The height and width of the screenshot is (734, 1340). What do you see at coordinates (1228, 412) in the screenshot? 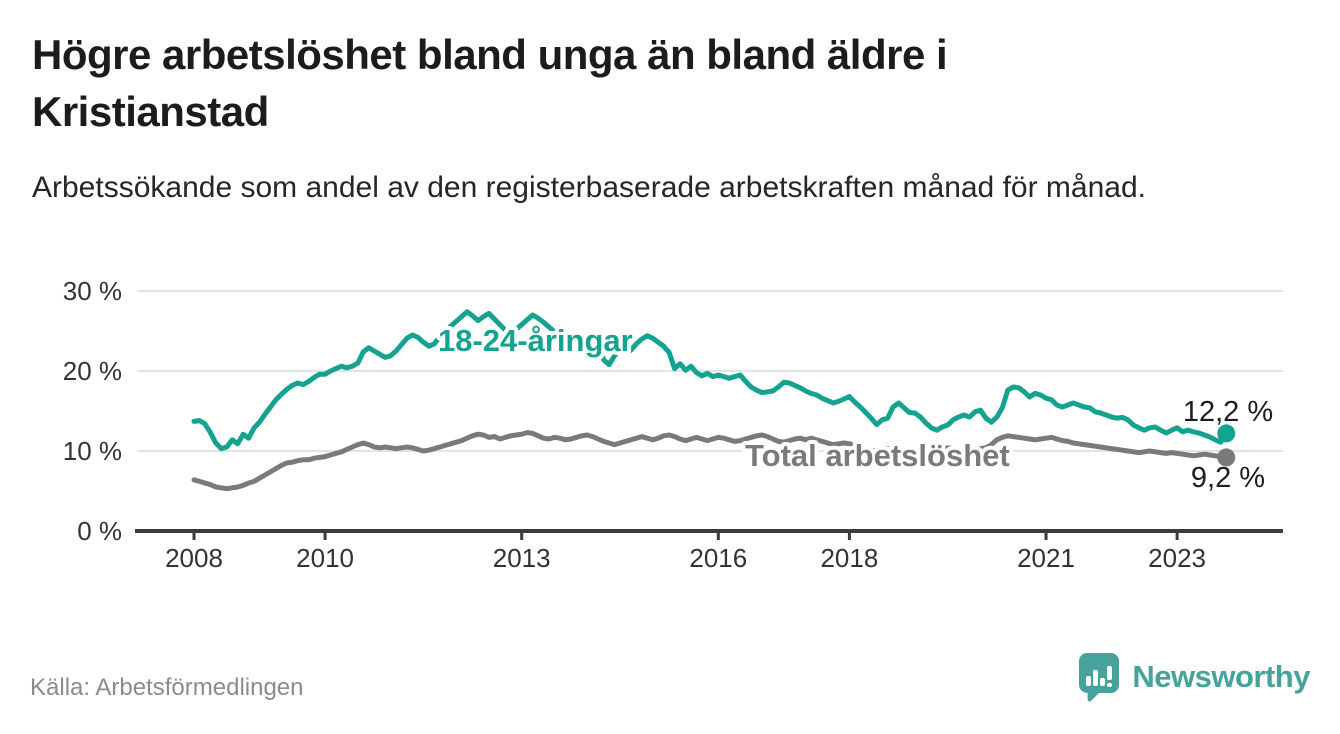
I see `end-value-label-young: 12,2 %` at bounding box center [1228, 412].